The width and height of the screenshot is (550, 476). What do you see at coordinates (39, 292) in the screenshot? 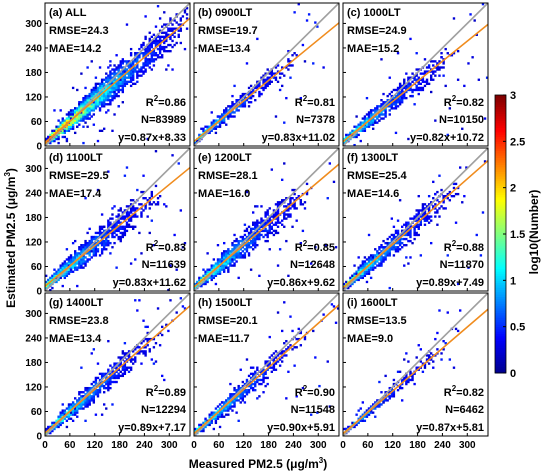
I see `y-tick-label: 0` at bounding box center [39, 292].